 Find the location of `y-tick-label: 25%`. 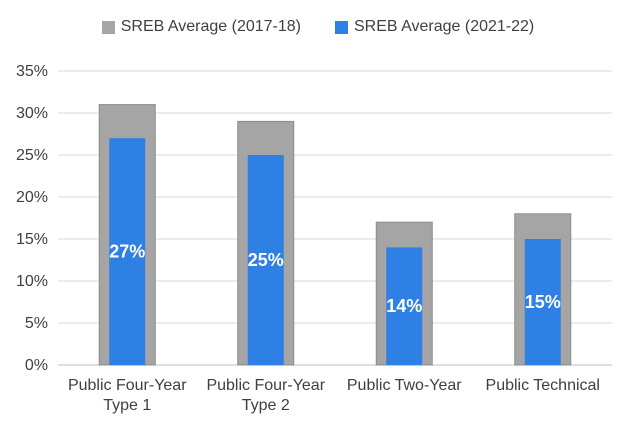

y-tick-label: 25% is located at coordinates (32, 155).